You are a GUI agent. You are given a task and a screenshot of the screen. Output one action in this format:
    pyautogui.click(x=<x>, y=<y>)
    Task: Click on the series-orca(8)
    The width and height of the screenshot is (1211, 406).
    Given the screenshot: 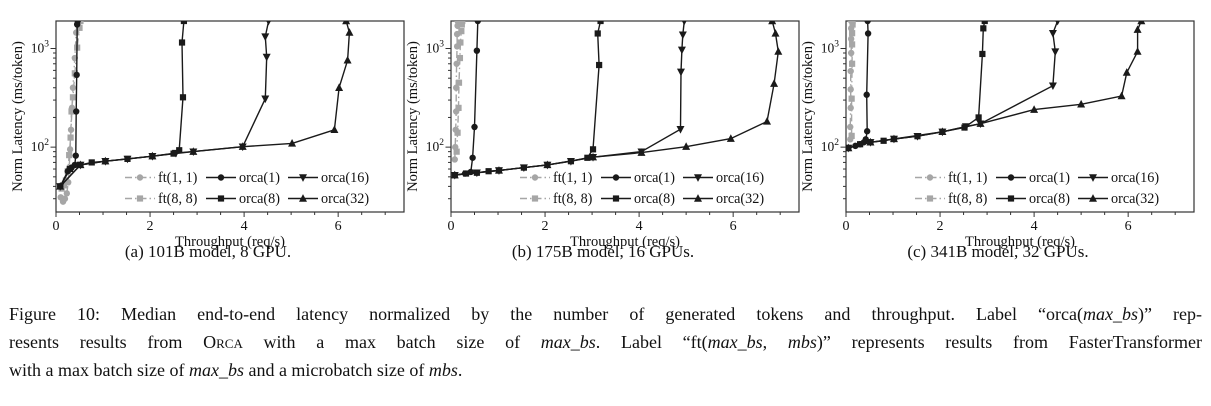 What is the action you would take?
    pyautogui.click(x=527, y=100)
    